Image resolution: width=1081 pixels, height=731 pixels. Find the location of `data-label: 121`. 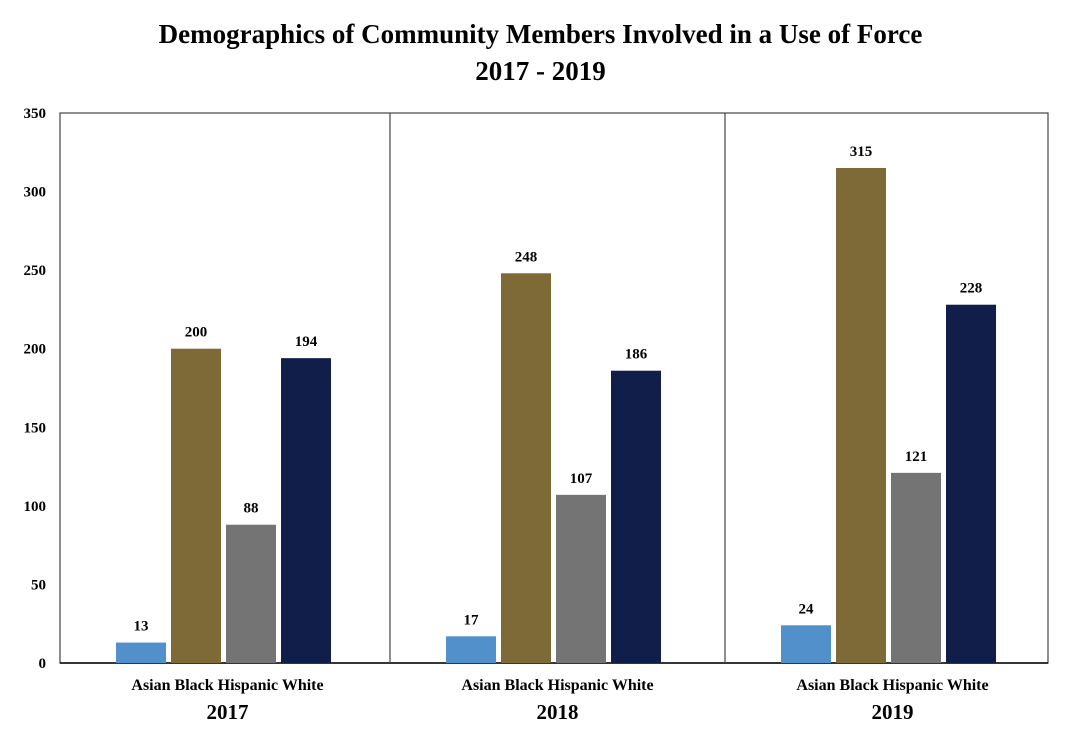

data-label: 121 is located at coordinates (916, 457).